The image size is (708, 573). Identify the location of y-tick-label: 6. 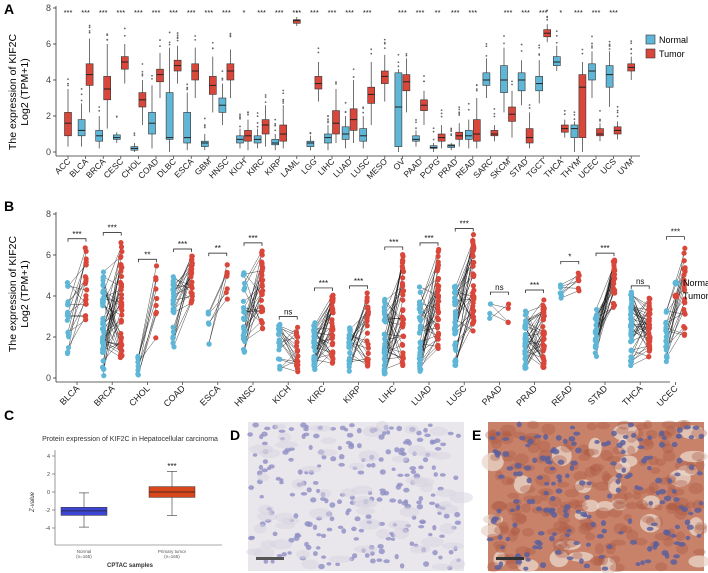
(48, 44).